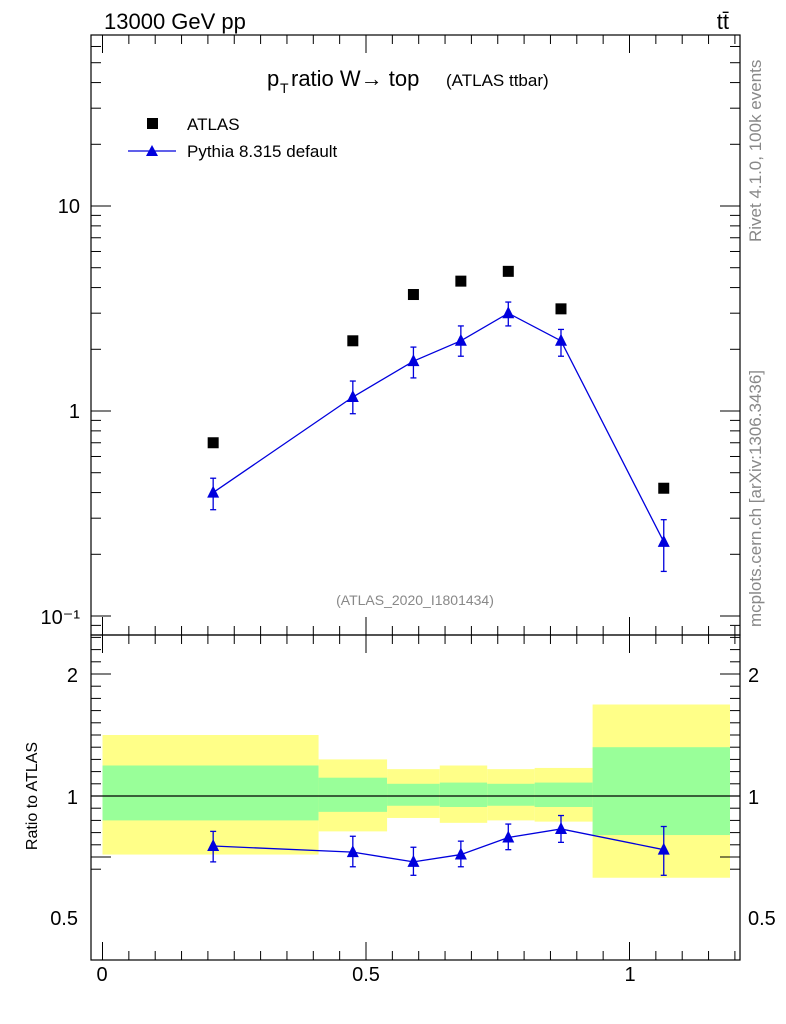 The width and height of the screenshot is (786, 1024). Describe the element at coordinates (438, 427) in the screenshot. I see `pythia-line` at that location.